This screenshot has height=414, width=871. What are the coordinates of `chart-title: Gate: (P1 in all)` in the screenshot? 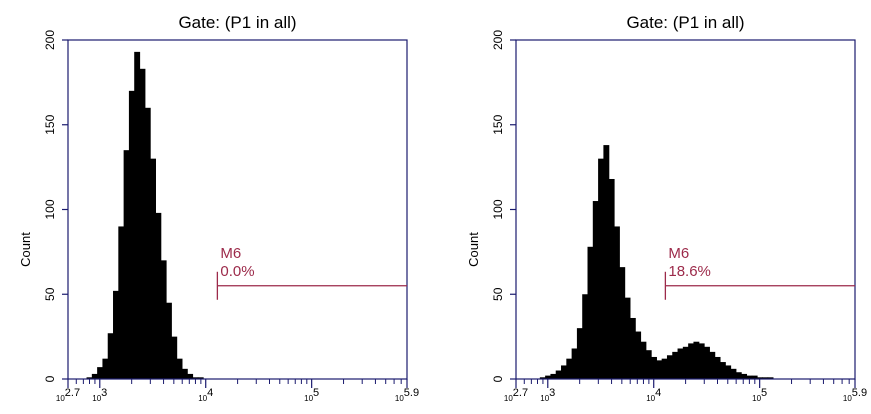 It's located at (237, 22).